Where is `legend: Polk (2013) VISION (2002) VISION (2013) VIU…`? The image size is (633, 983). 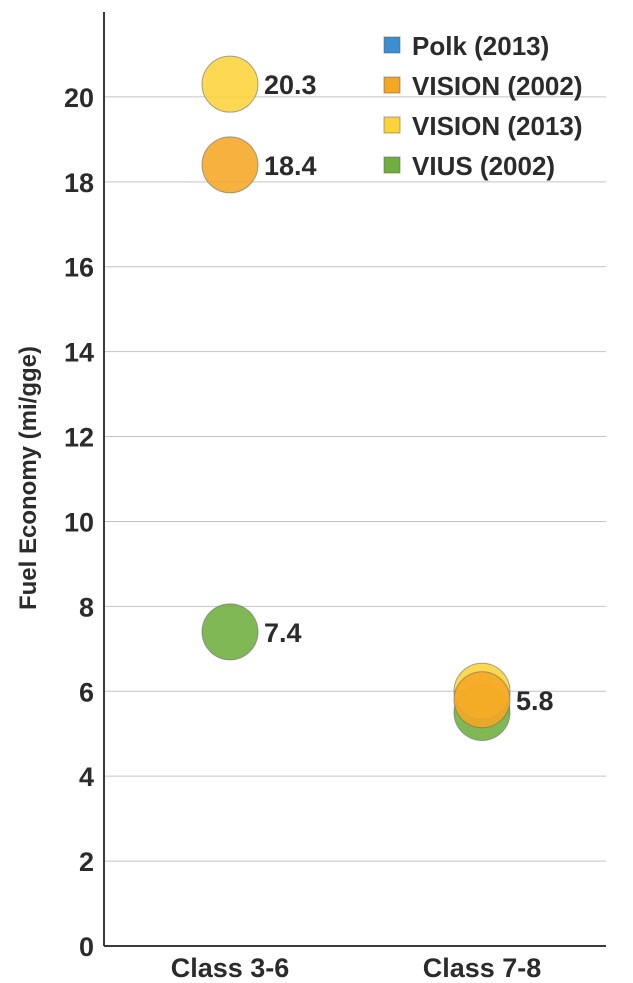 legend: Polk (2013) VISION (2002) VISION (2013) VIU… is located at coordinates (483, 106).